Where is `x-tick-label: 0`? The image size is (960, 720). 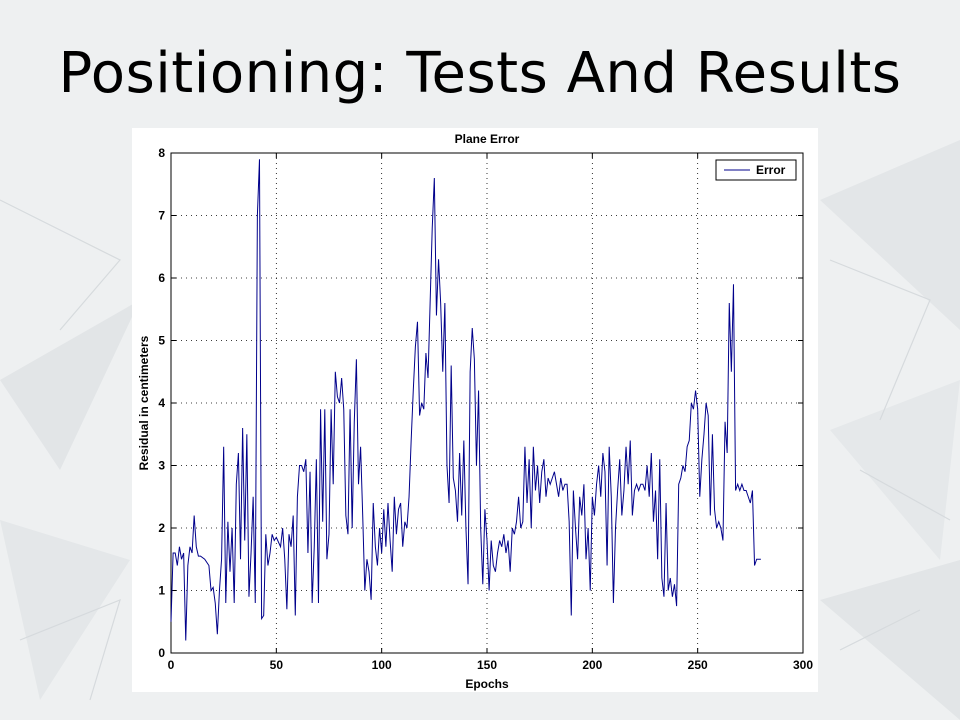
x-tick-label: 0 is located at coordinates (171, 665).